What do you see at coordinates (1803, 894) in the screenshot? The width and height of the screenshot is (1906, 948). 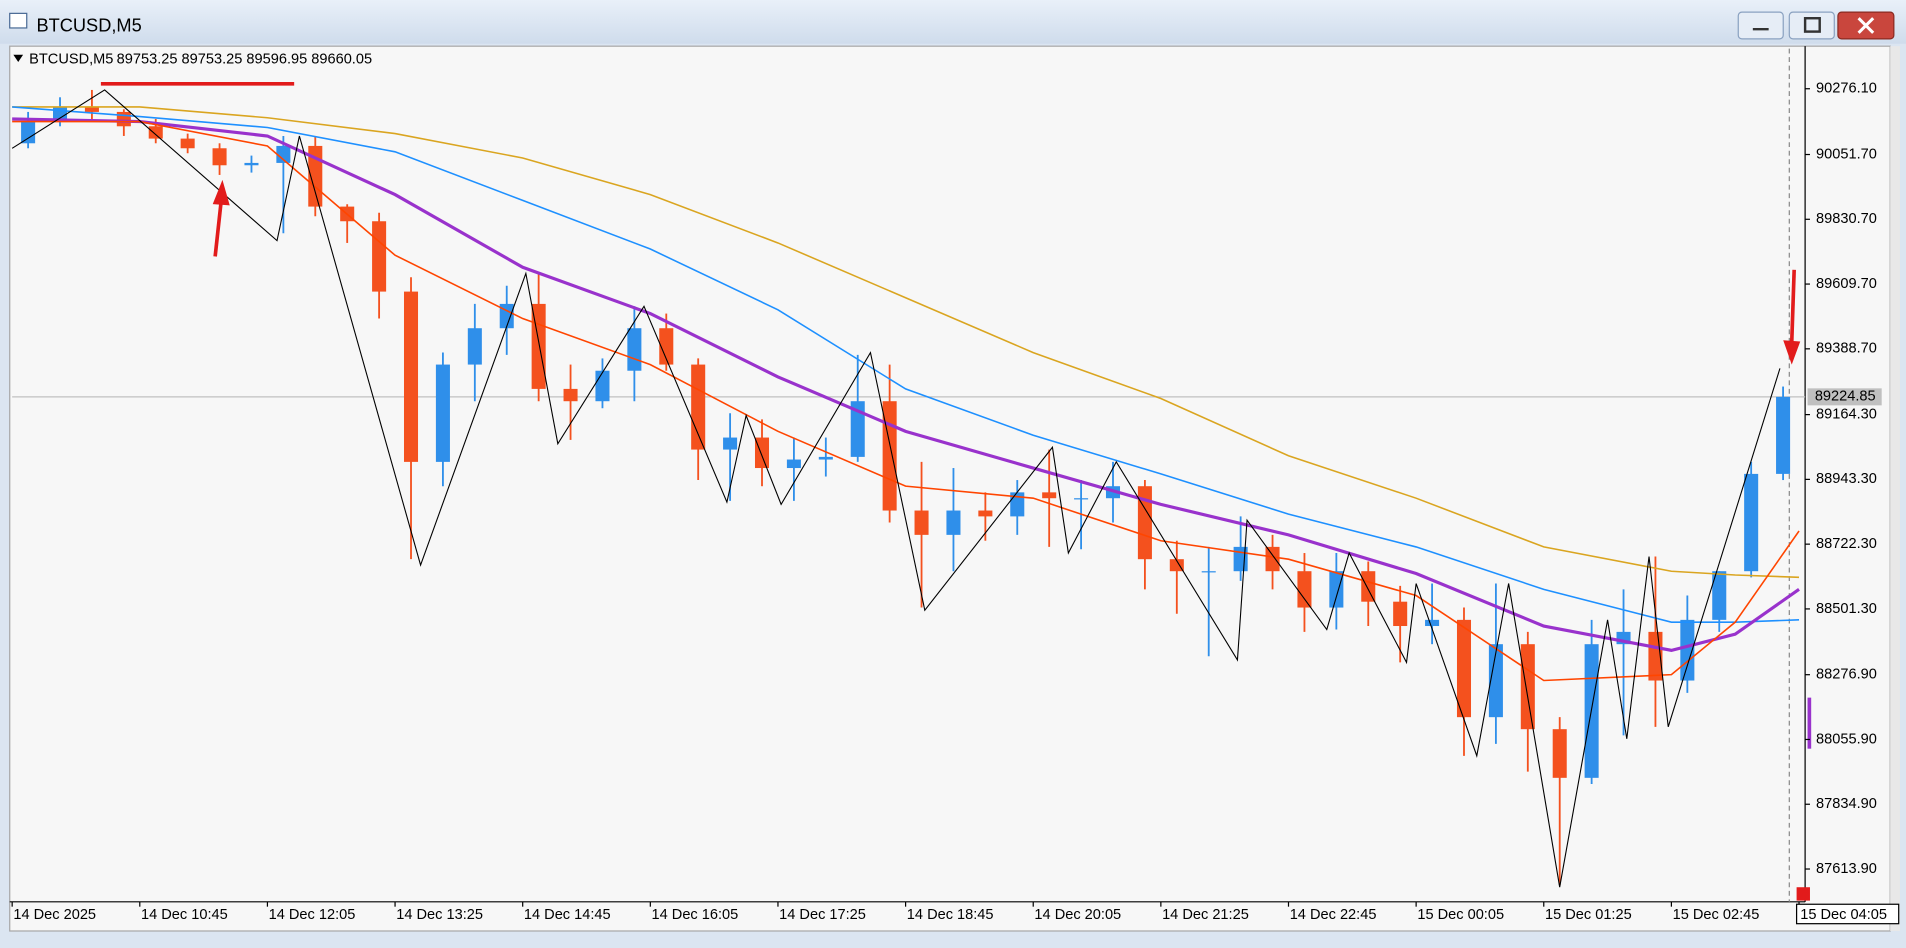 I see `corner-marker` at bounding box center [1803, 894].